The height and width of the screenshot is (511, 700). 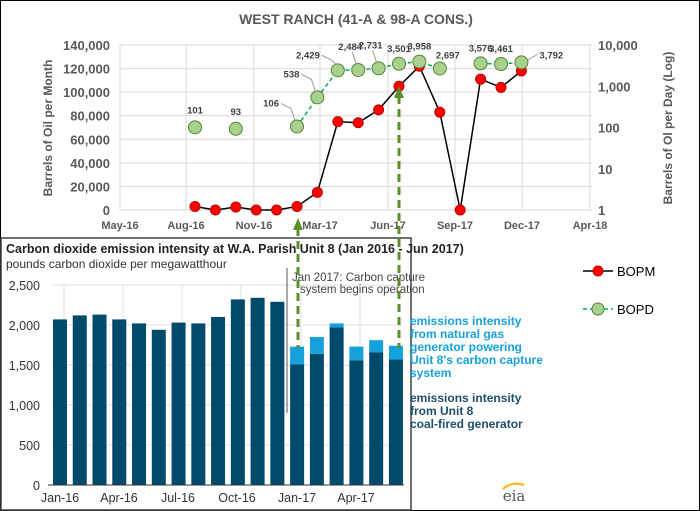 What do you see at coordinates (457, 334) in the screenshot?
I see `legend-gas-label: from natural gas` at bounding box center [457, 334].